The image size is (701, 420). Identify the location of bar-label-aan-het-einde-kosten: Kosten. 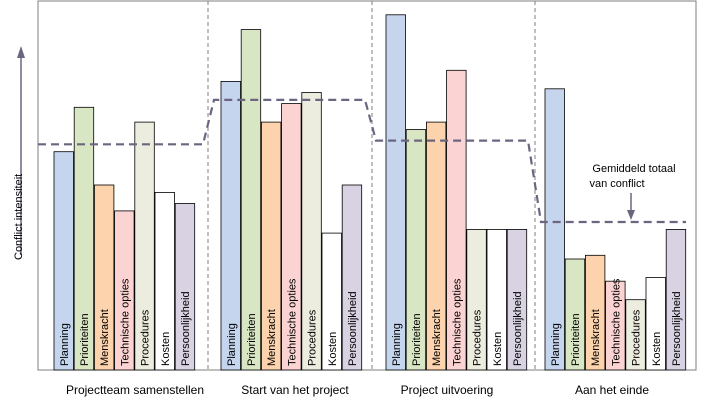
(657, 349).